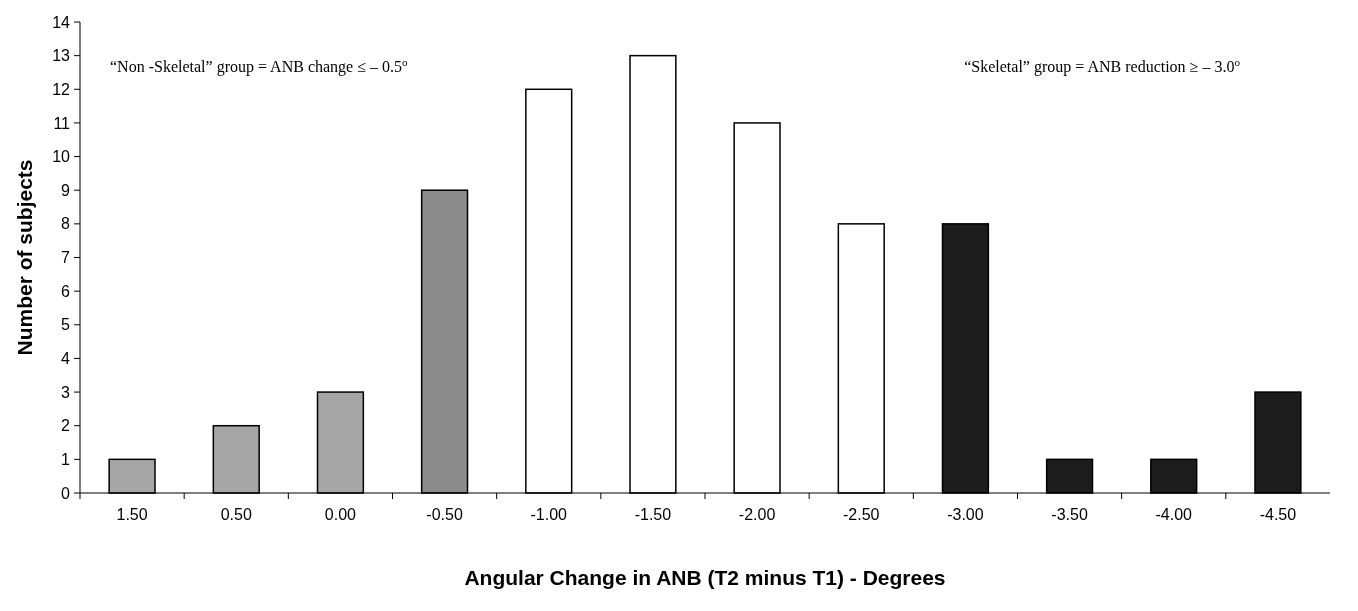  What do you see at coordinates (444, 514) in the screenshot?
I see `x-tick-label: -0.50` at bounding box center [444, 514].